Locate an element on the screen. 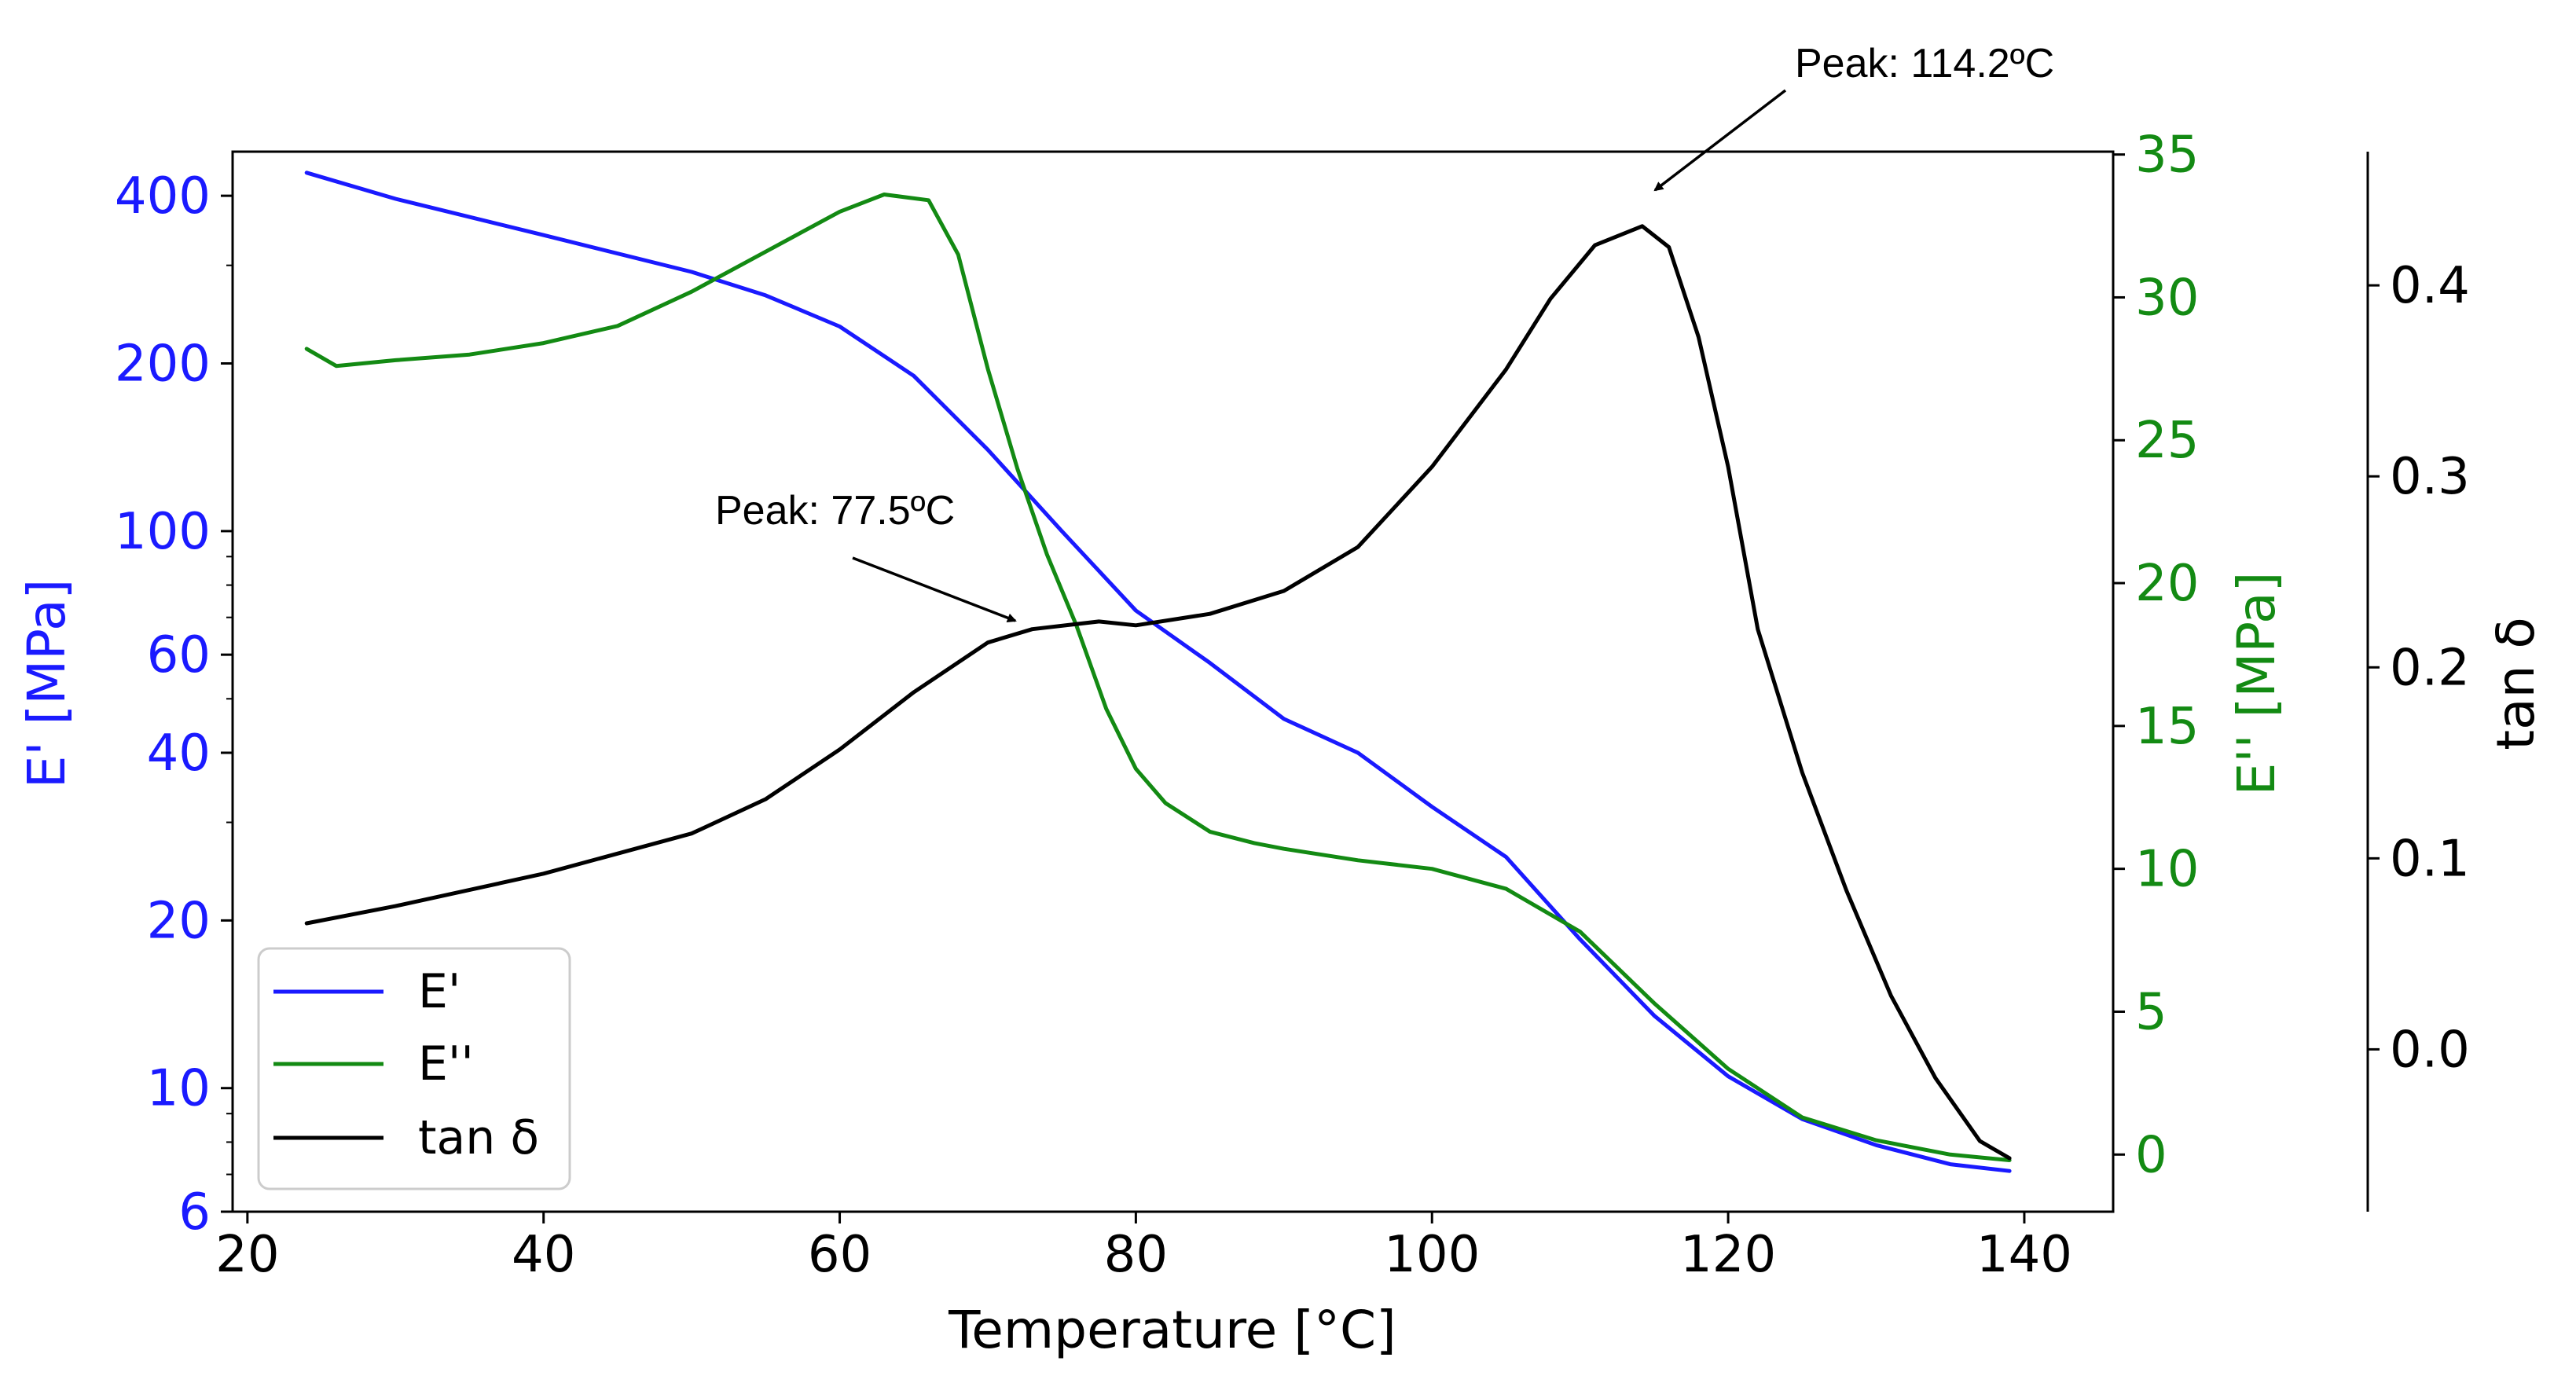 This screenshot has height=1394, width=2576. right-tick-label: 15 is located at coordinates (2167, 727).